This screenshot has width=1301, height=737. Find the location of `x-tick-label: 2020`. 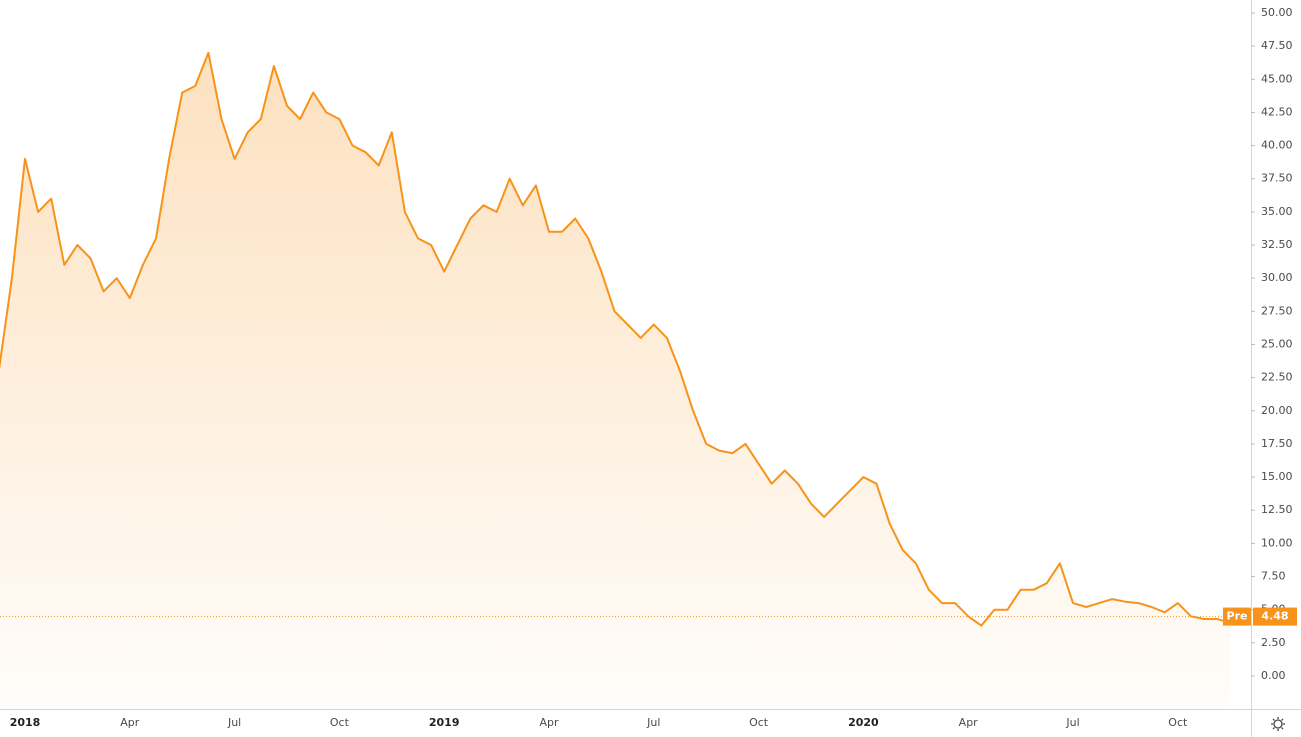

x-tick-label: 2020 is located at coordinates (863, 722).